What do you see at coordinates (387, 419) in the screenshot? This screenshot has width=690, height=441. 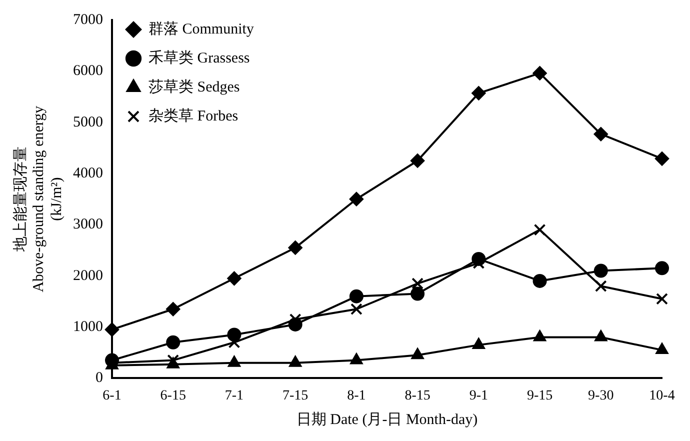 I see `x-axis-title: 日期 Date (月-日 Month-day)` at bounding box center [387, 419].